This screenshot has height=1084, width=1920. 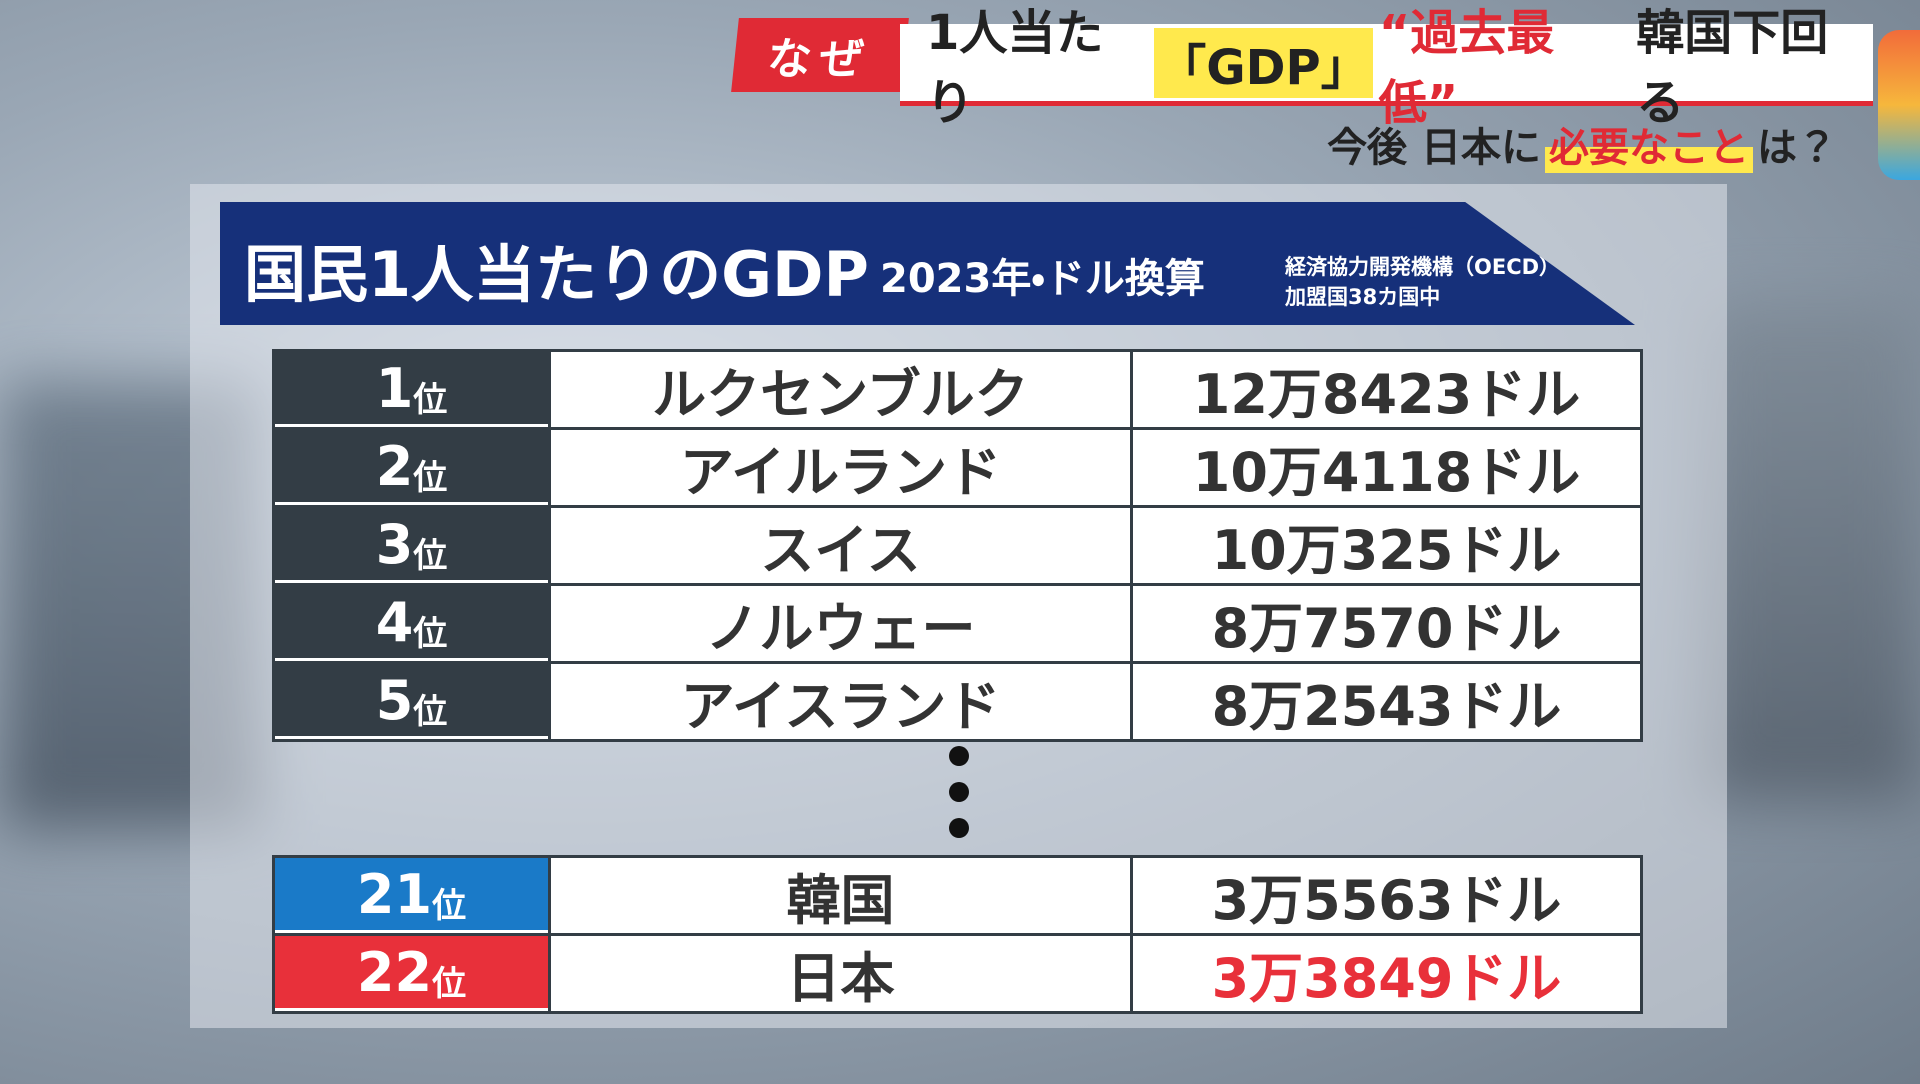 I want to click on country-cell: アイスランド, so click(x=840, y=701).